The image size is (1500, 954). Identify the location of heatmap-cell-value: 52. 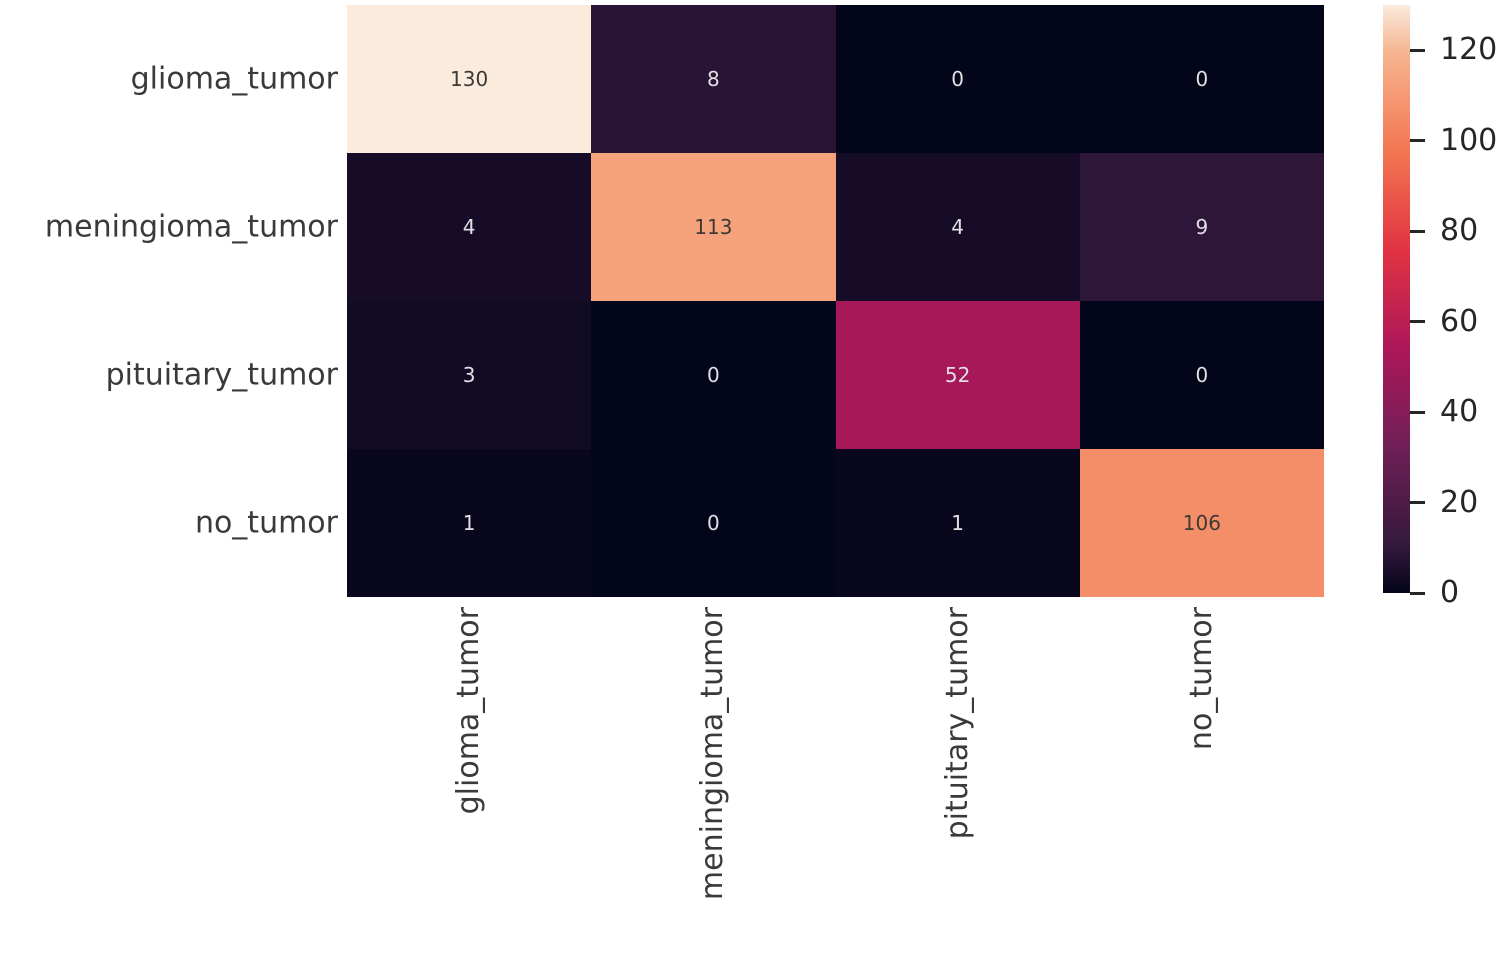
(957, 375).